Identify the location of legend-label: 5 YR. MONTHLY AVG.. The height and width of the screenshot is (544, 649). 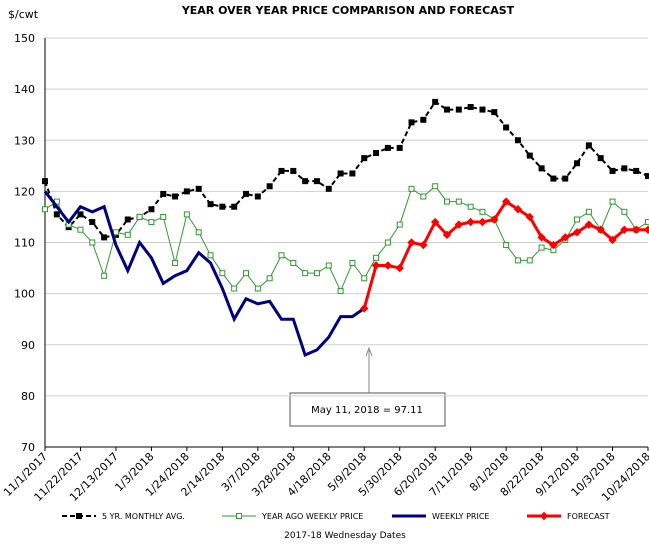
(143, 516).